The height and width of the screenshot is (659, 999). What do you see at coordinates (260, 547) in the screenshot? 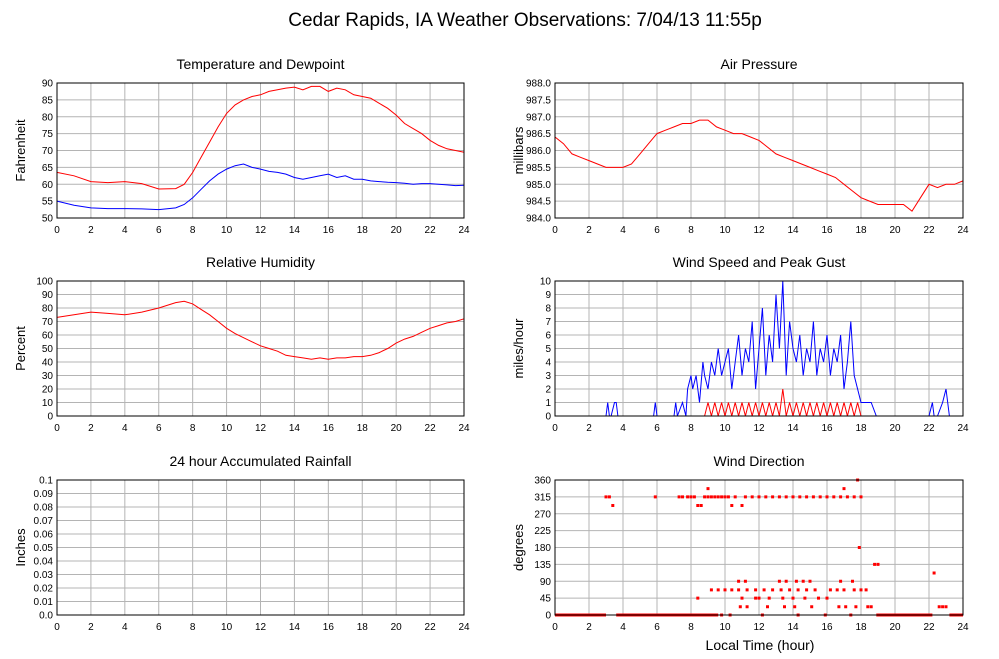
I see `rain-plot-frame` at bounding box center [260, 547].